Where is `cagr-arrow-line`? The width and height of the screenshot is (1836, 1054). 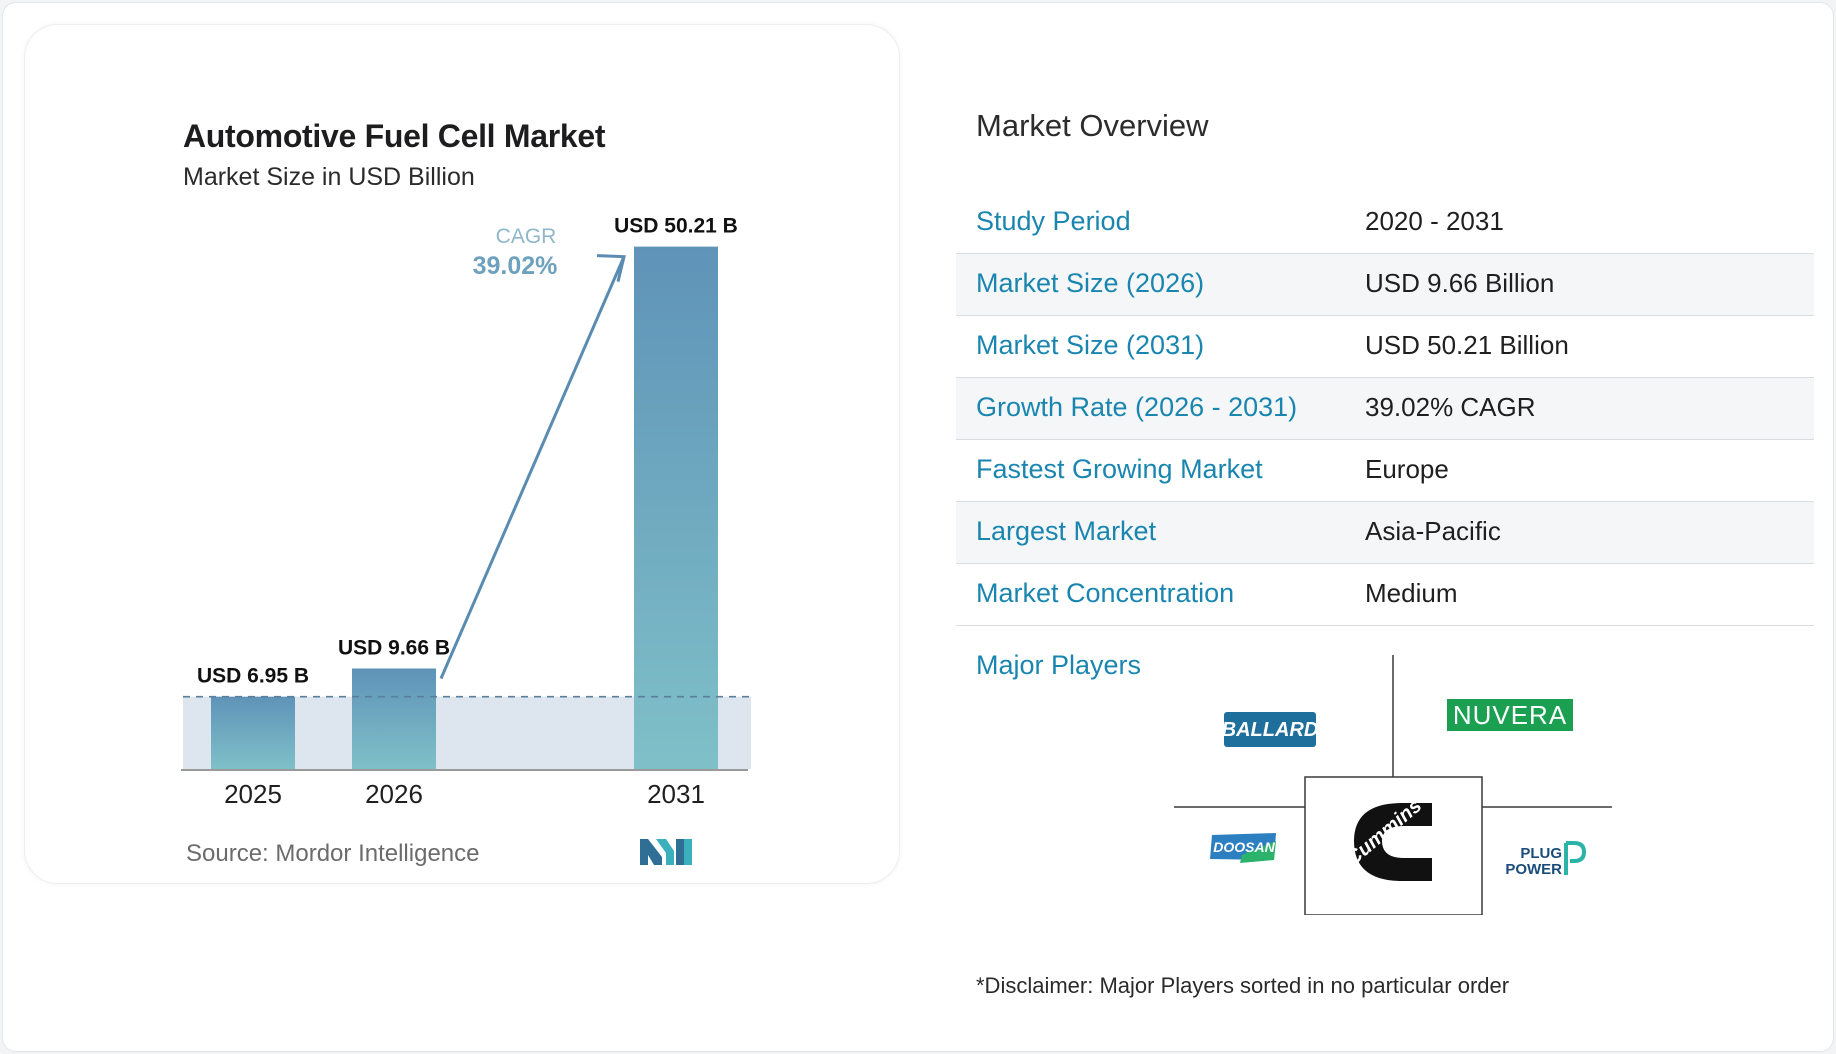 cagr-arrow-line is located at coordinates (532, 468).